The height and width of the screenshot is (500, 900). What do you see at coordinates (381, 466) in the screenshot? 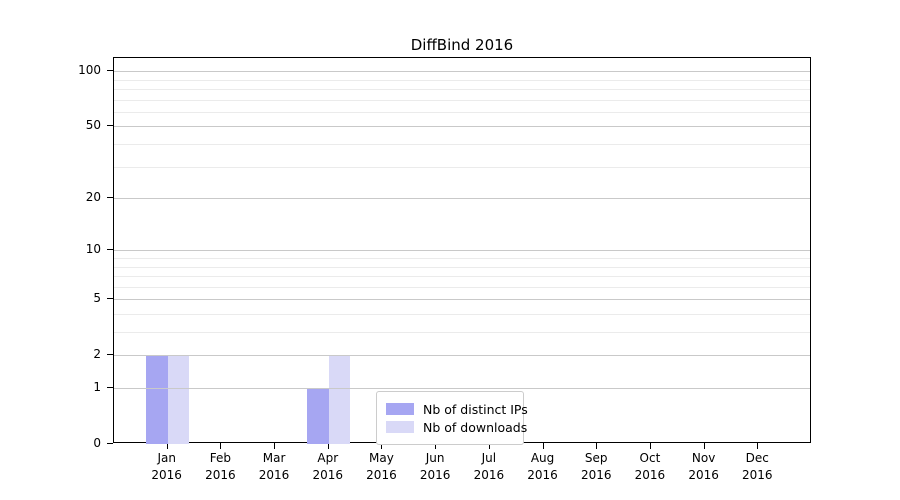
I see `x-tick-label: May 2016` at bounding box center [381, 466].